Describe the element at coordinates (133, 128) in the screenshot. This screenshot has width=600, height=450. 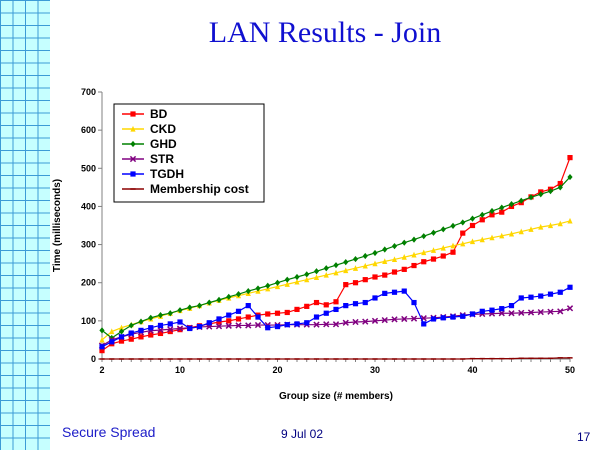
I see `legend-marker-ckd` at that location.